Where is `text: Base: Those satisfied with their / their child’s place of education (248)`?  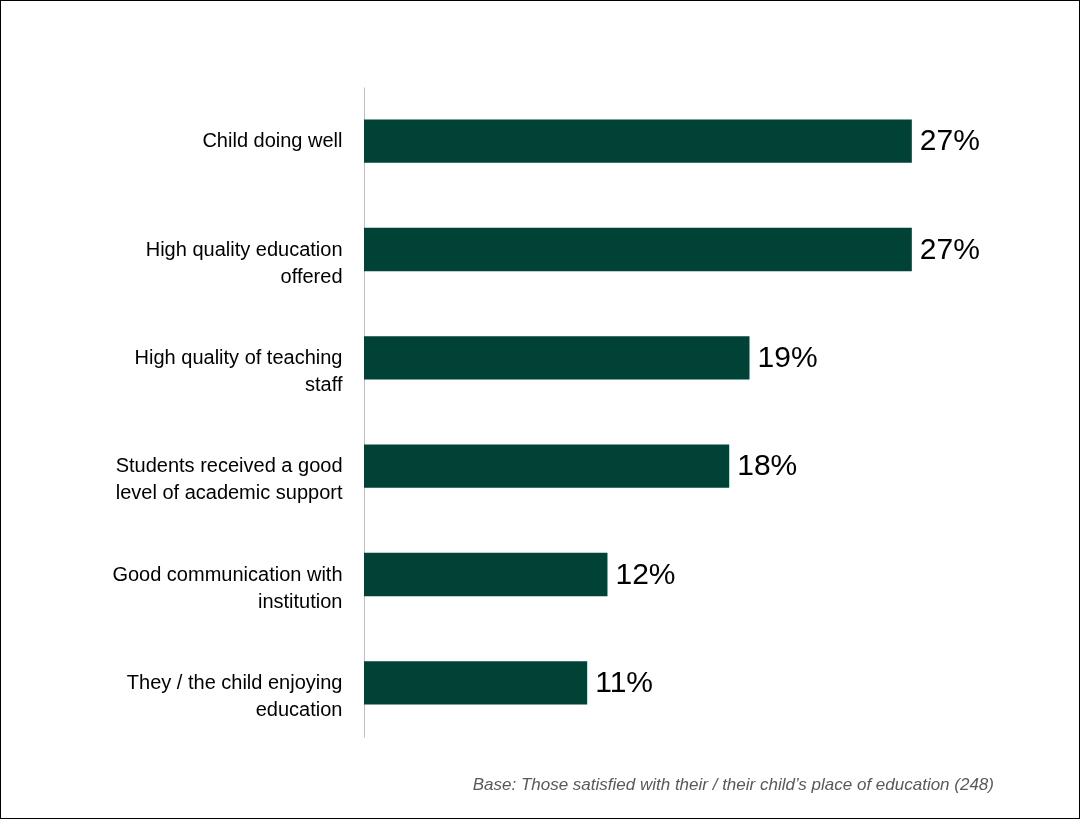
text: Base: Those satisfied with their / their child’s place of education (248) is located at coordinates (733, 784).